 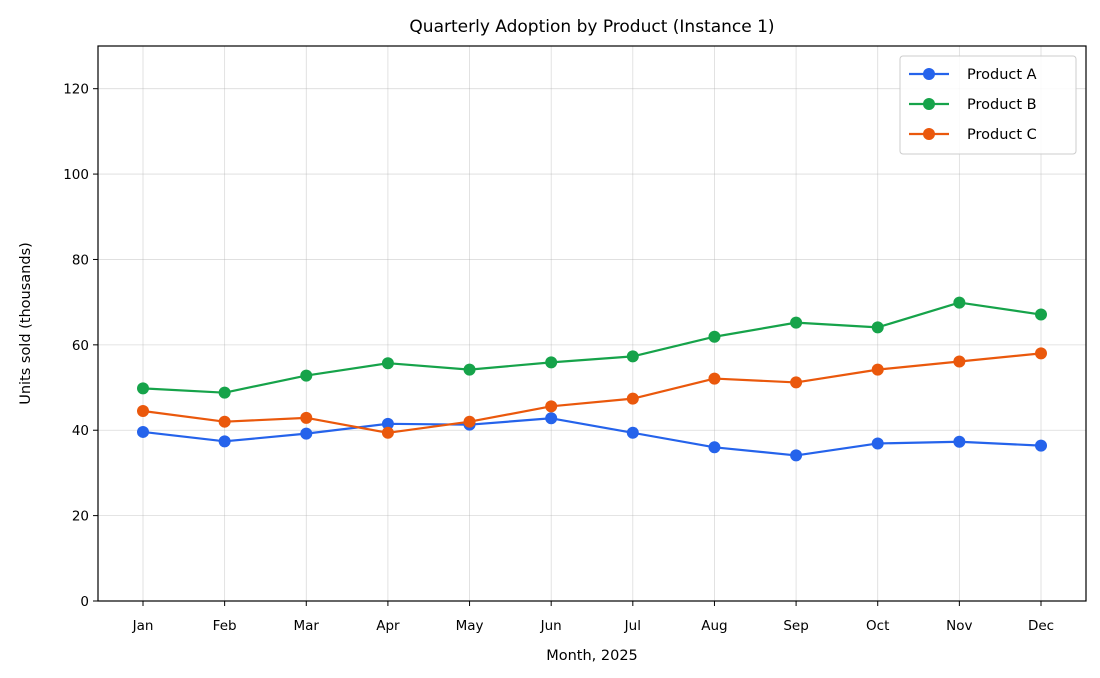 What do you see at coordinates (877, 626) in the screenshot?
I see `x-tick-label: Oct` at bounding box center [877, 626].